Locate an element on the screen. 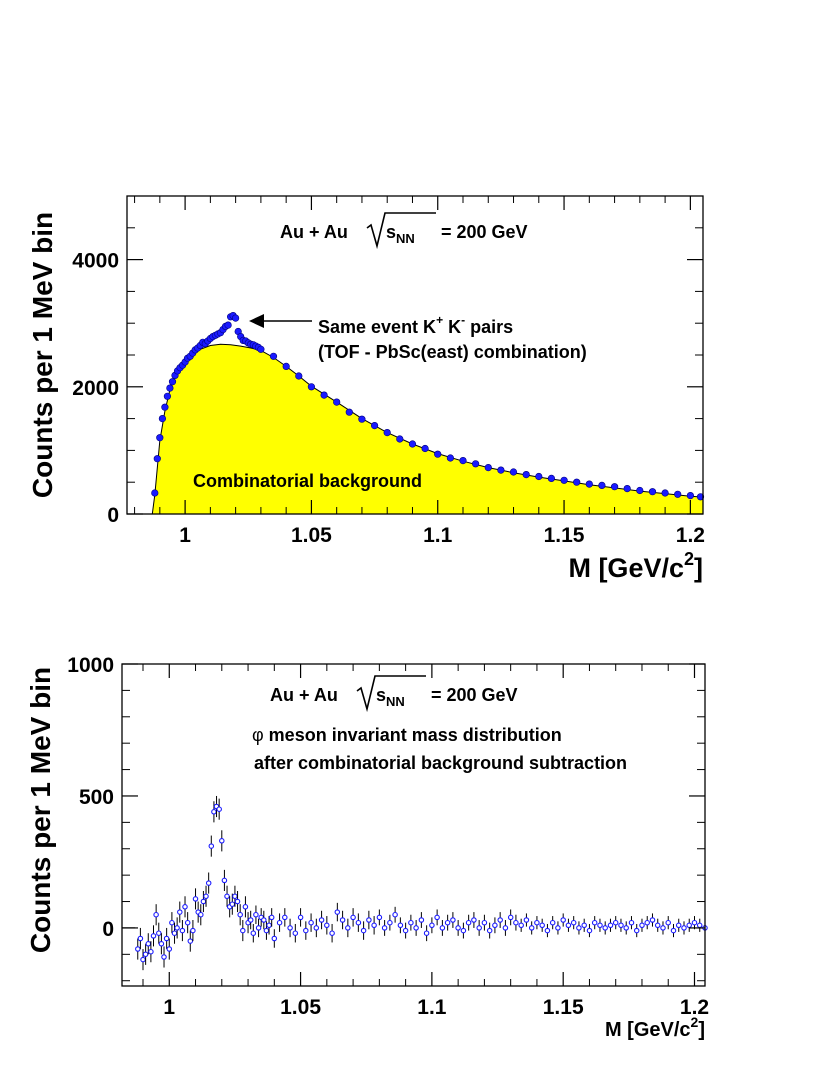 The height and width of the screenshot is (1075, 830). svg-text: = 200 GeV is located at coordinates (474, 695).